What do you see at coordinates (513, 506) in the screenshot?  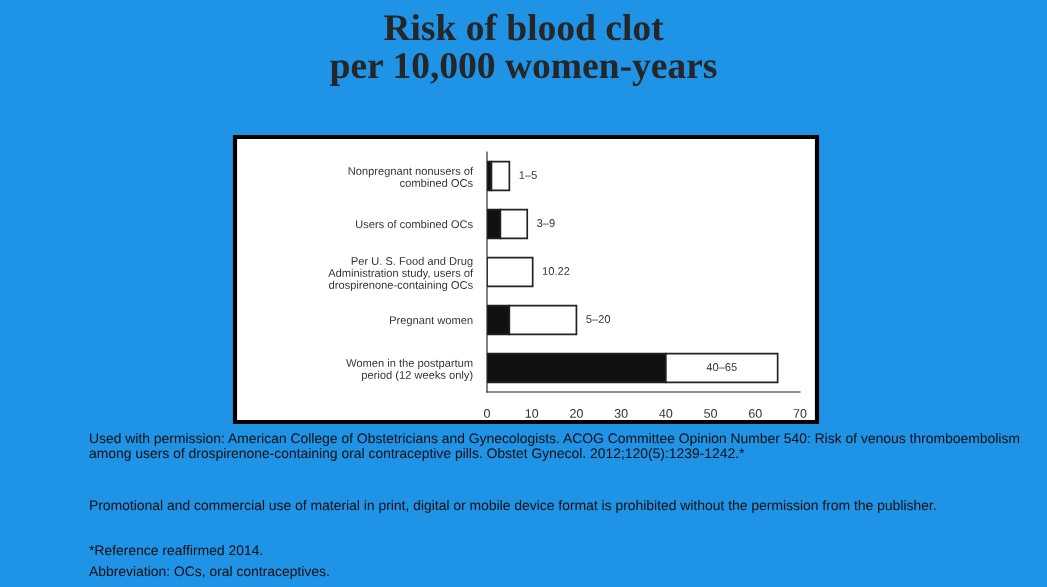 I see `text: Promotional and commercial use of material in print, digital or mobile device format is prohibited without the permission from the publisher.` at bounding box center [513, 506].